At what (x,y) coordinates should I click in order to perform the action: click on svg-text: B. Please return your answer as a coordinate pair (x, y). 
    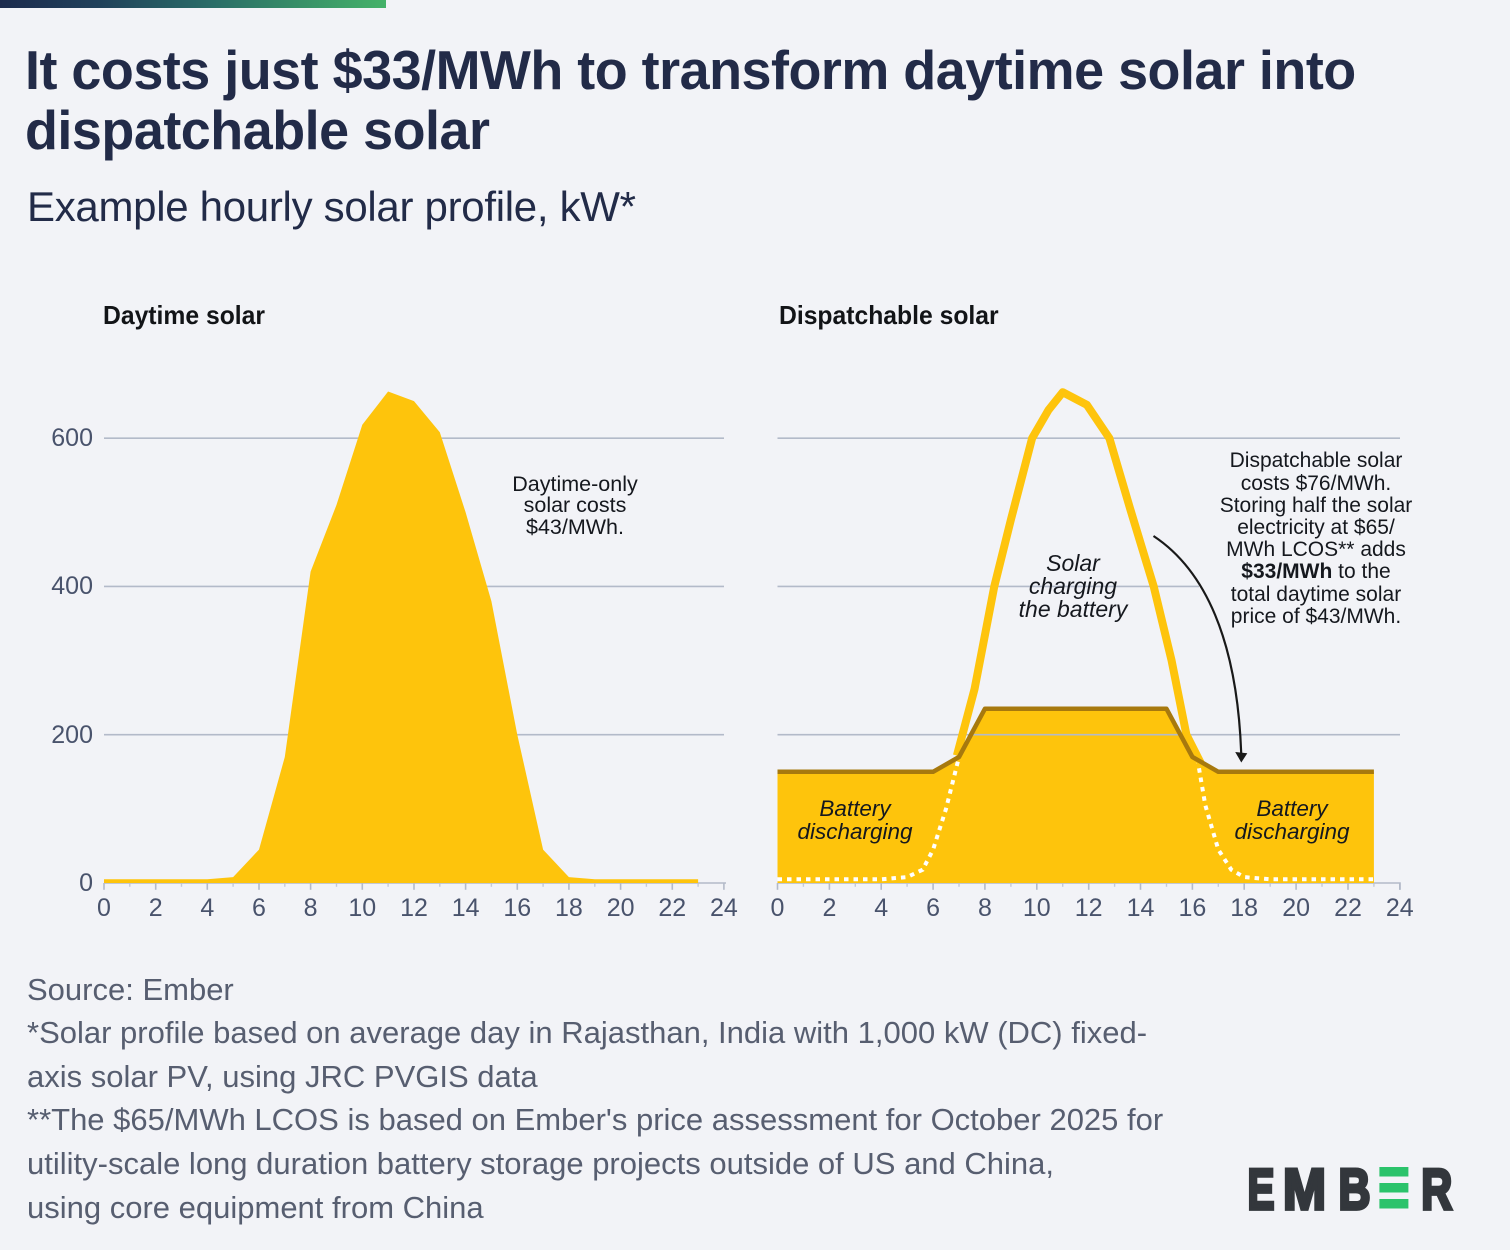
    Looking at the image, I should click on (1355, 1188).